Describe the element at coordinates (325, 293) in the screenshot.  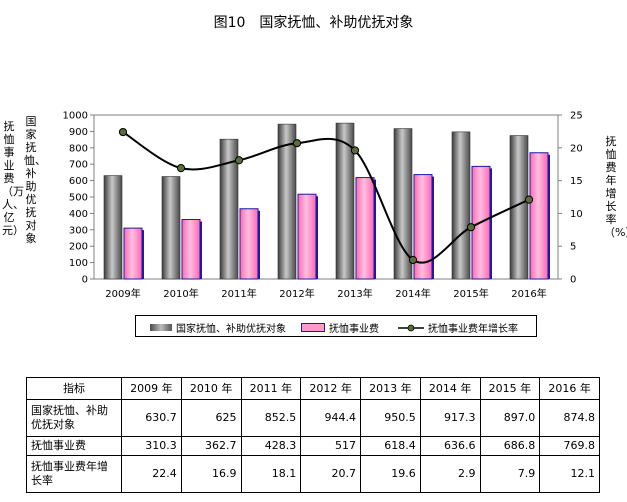
I see `x-axis-ticks: 2009年 2010年 2011年 2012年 2013年 2014年 2015年 2016年` at that location.